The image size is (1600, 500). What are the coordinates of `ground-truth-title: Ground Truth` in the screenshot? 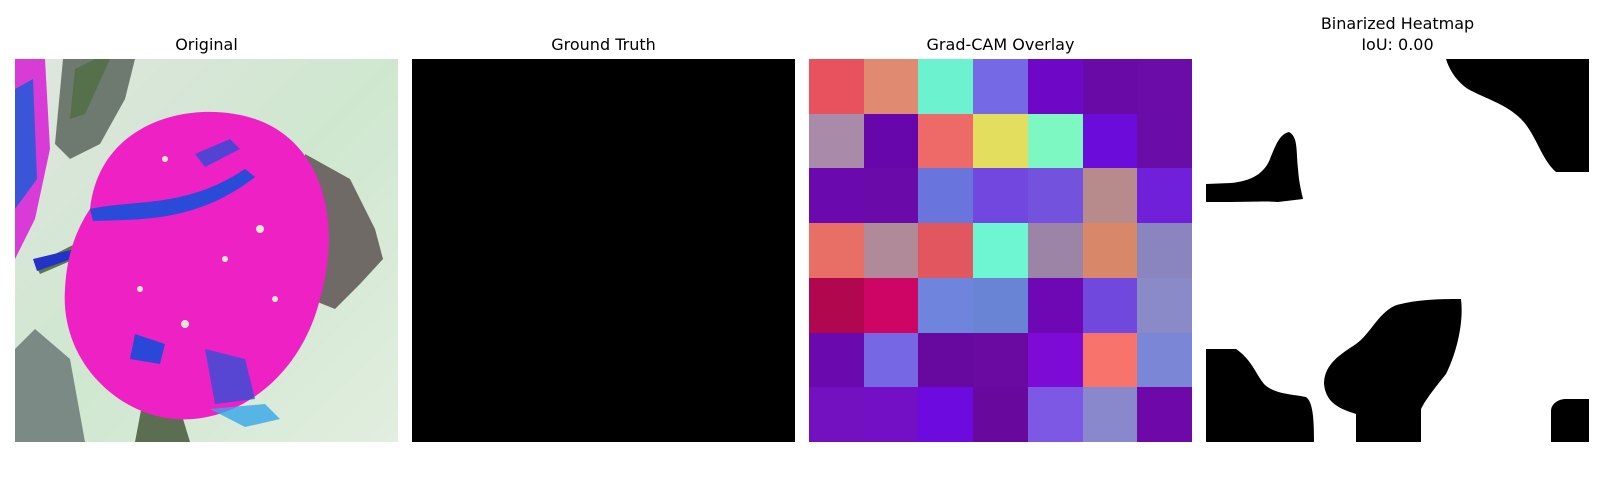 It's located at (603, 44).